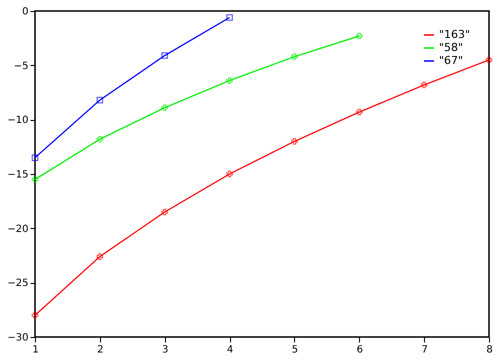 This screenshot has width=500, height=360. What do you see at coordinates (451, 60) in the screenshot?
I see `legend-label: "67"` at bounding box center [451, 60].